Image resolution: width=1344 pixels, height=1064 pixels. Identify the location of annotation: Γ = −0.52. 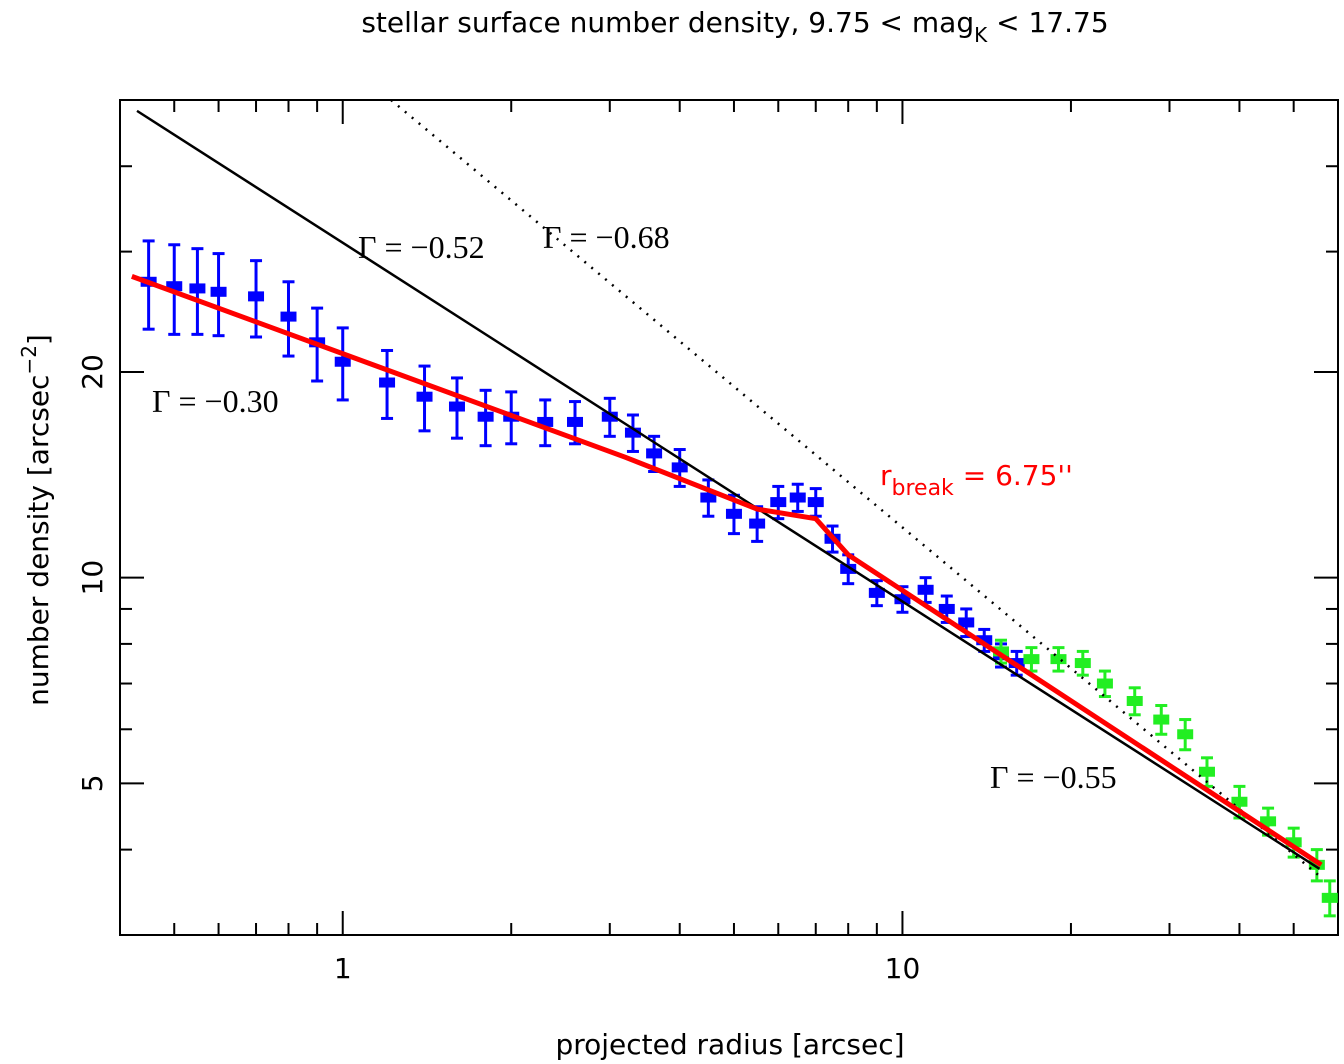
(421, 247).